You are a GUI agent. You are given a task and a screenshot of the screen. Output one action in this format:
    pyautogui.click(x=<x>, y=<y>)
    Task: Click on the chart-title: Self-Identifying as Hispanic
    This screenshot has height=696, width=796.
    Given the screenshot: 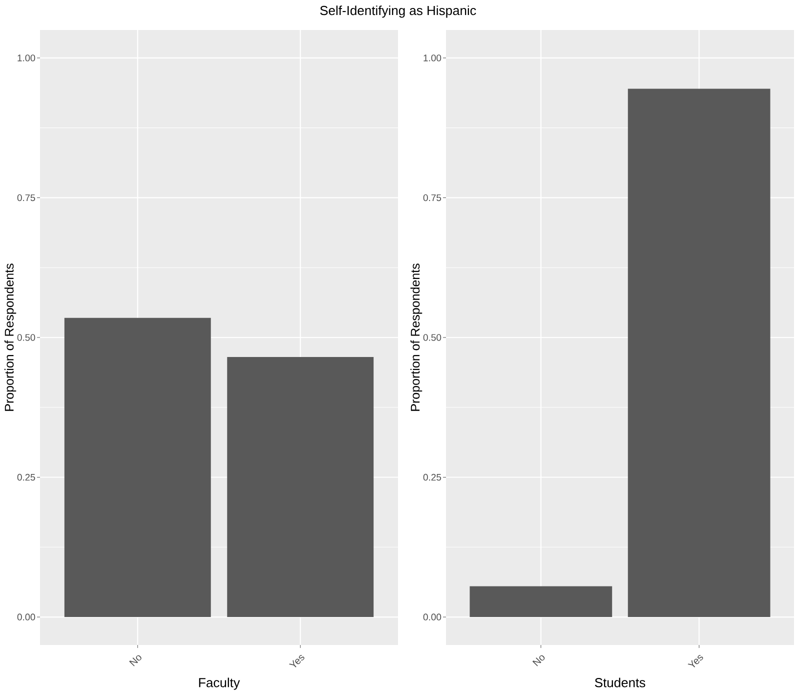 What is the action you would take?
    pyautogui.click(x=398, y=12)
    